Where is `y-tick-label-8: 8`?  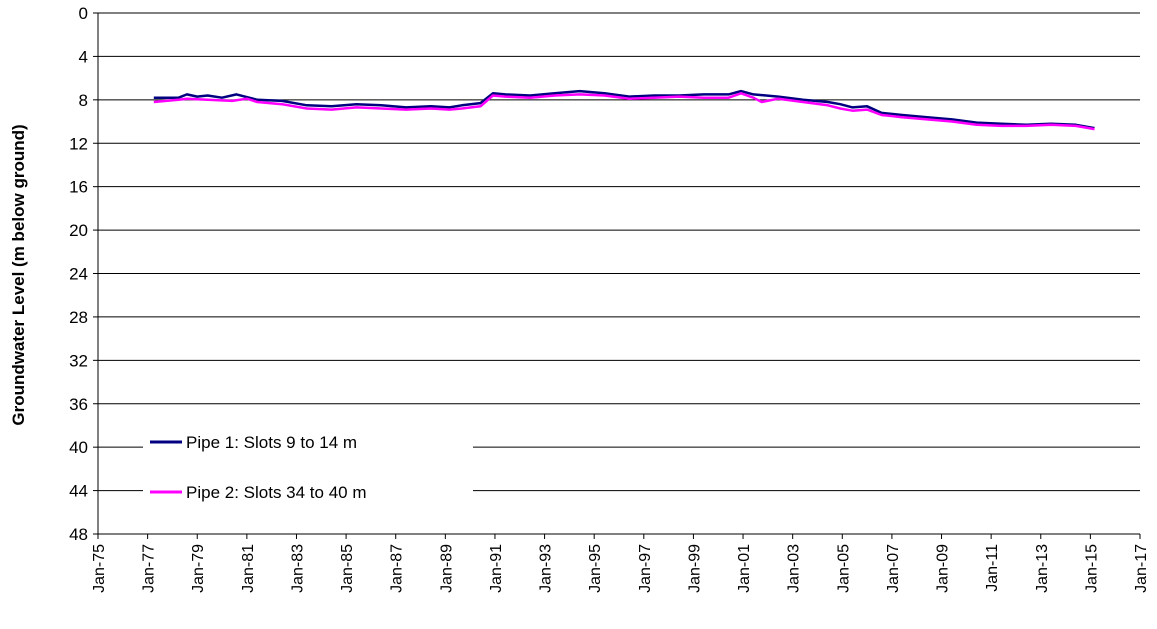
y-tick-label-8: 8 is located at coordinates (83, 100).